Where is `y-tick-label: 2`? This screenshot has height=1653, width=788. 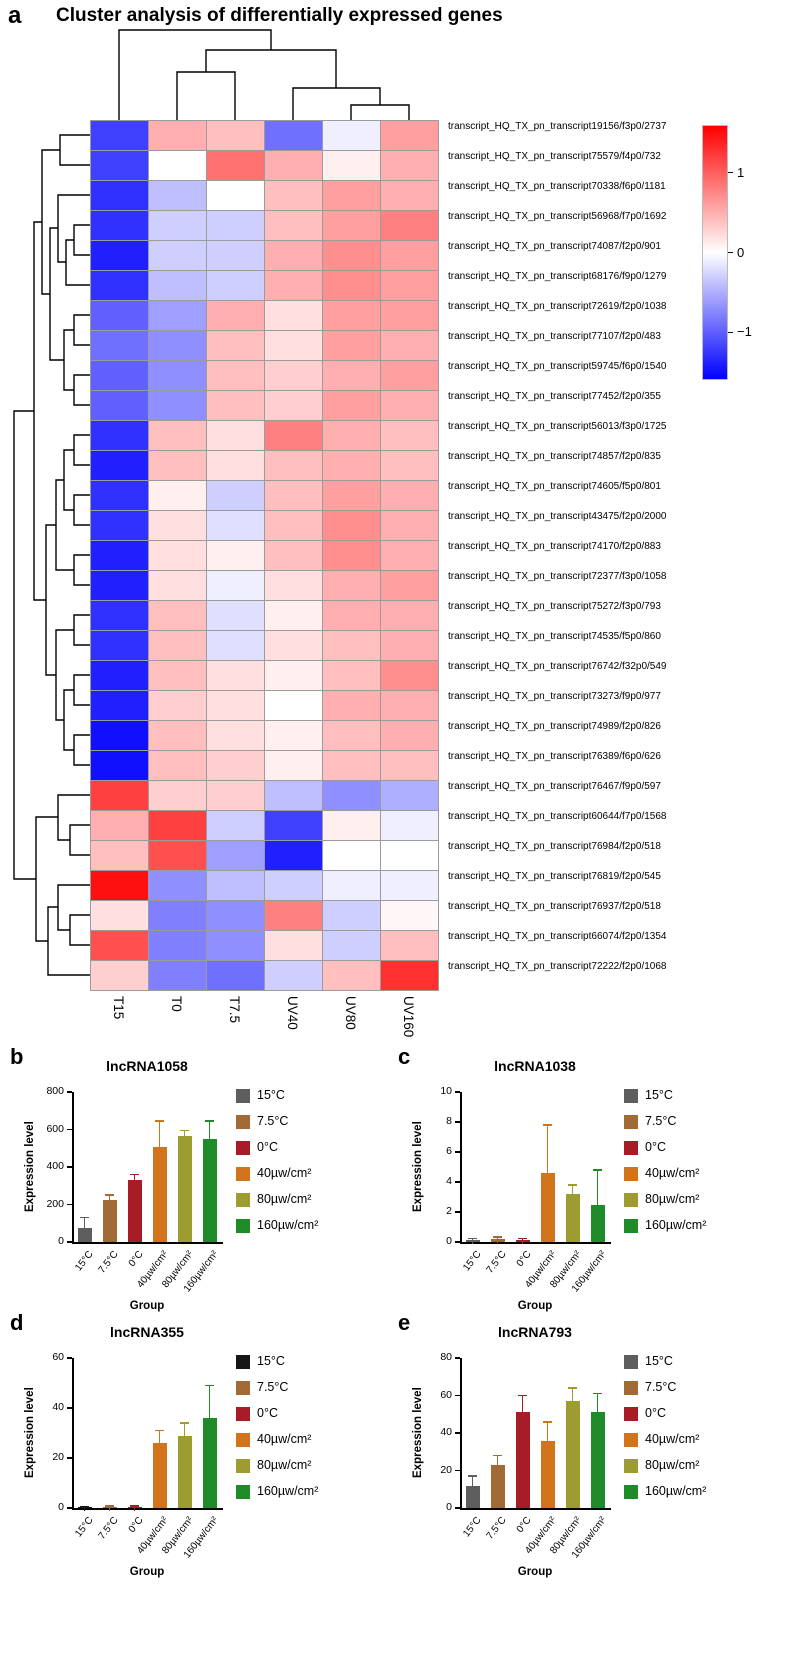
y-tick-label: 2 is located at coordinates (449, 1211).